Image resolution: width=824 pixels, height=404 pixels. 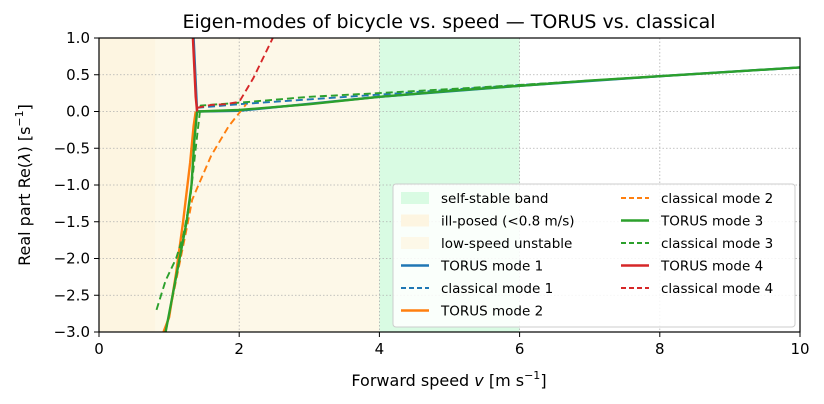 I want to click on y-axis-label: Real part Re(λ) [s−1], so click(x=23, y=185).